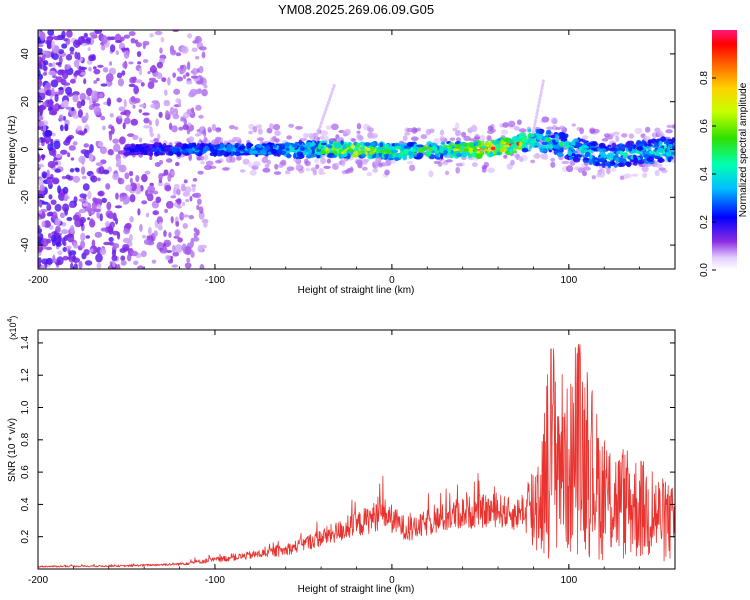  I want to click on spectrogram-ylabel: Frequency (Hz), so click(12, 150).